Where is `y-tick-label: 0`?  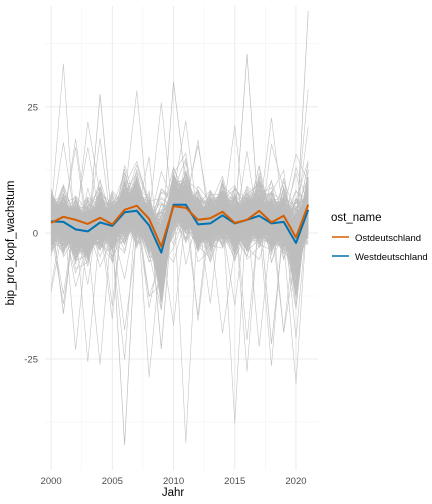
y-tick-label: 0 is located at coordinates (35, 233).